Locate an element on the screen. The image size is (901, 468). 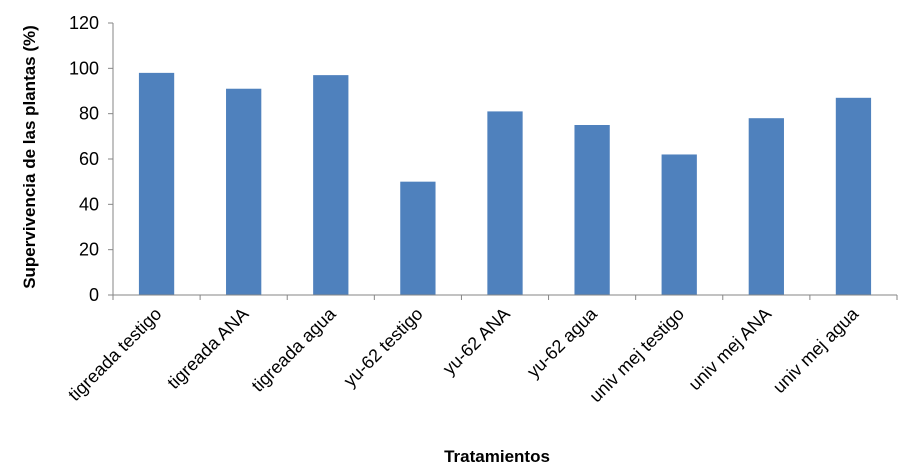
x-tick-label: univ mej agua is located at coordinates (816, 350).